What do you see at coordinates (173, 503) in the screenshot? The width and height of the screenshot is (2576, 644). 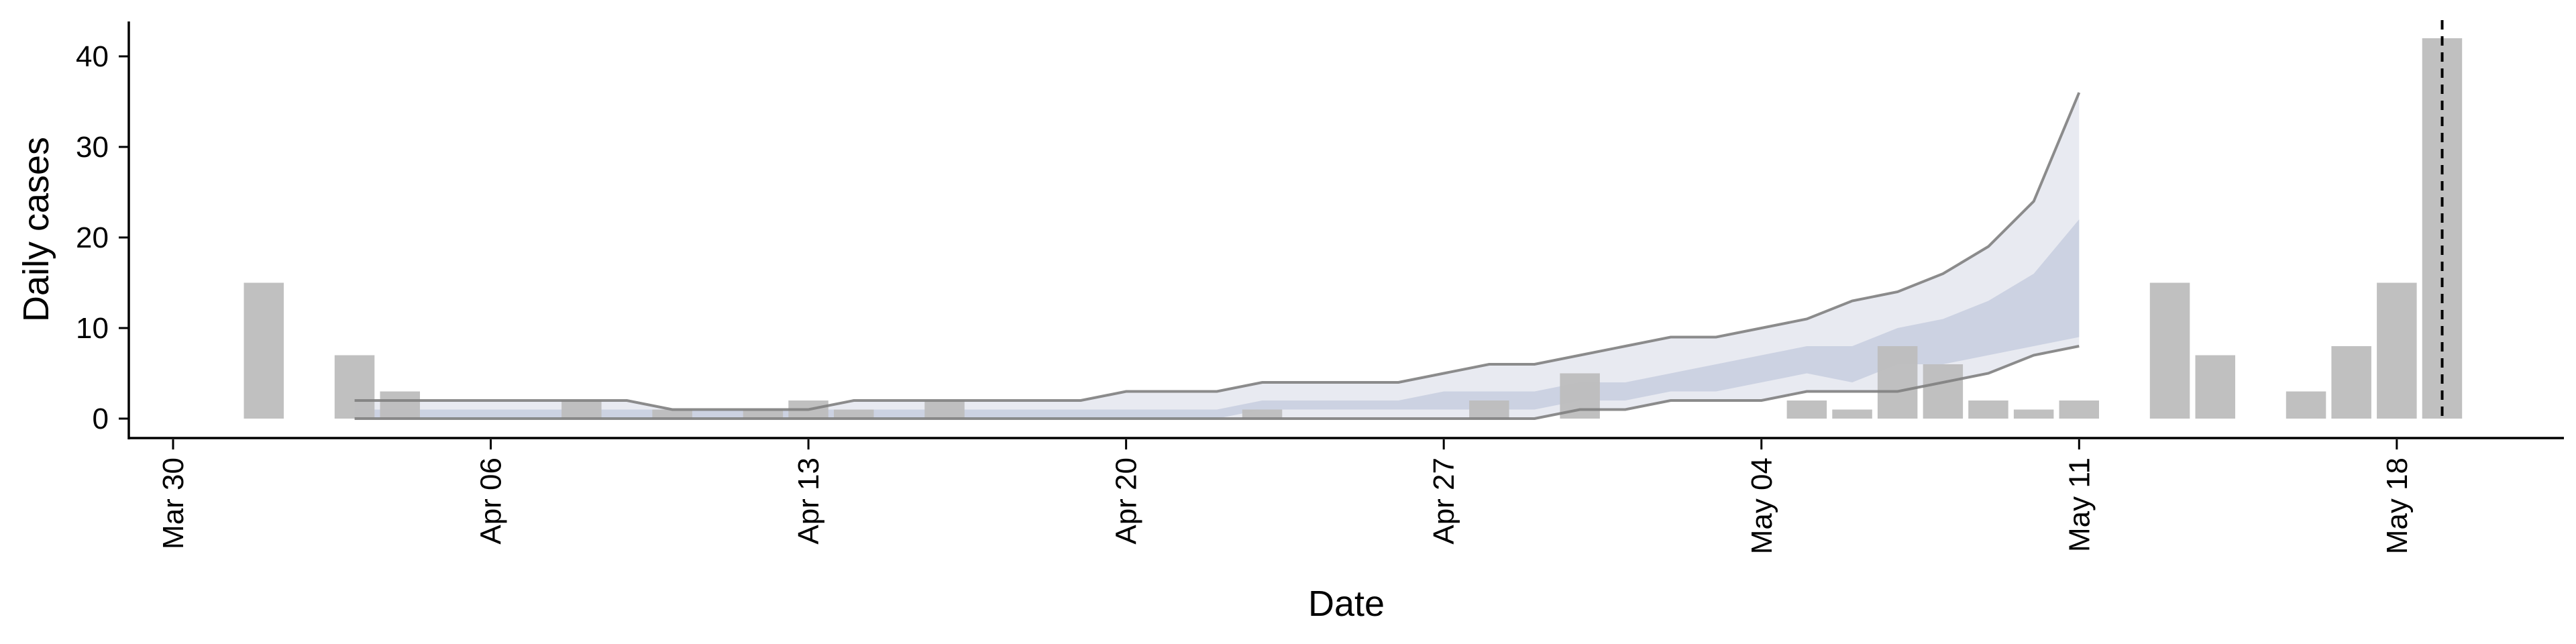 I see `x-tick-label: Mar 30` at bounding box center [173, 503].